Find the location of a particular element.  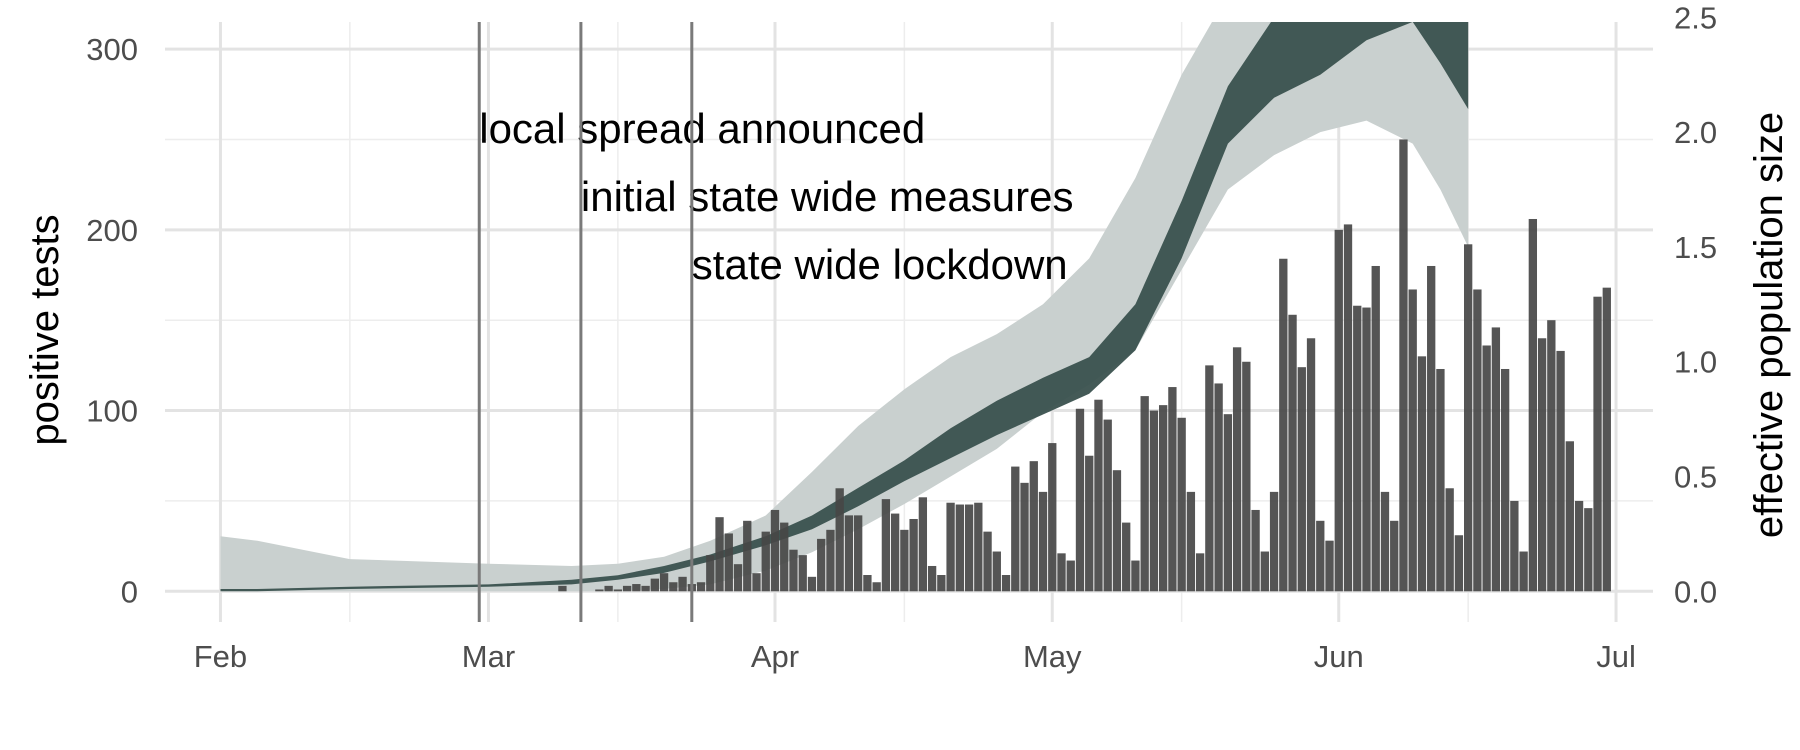

x-tick-label: Mar is located at coordinates (488, 656).